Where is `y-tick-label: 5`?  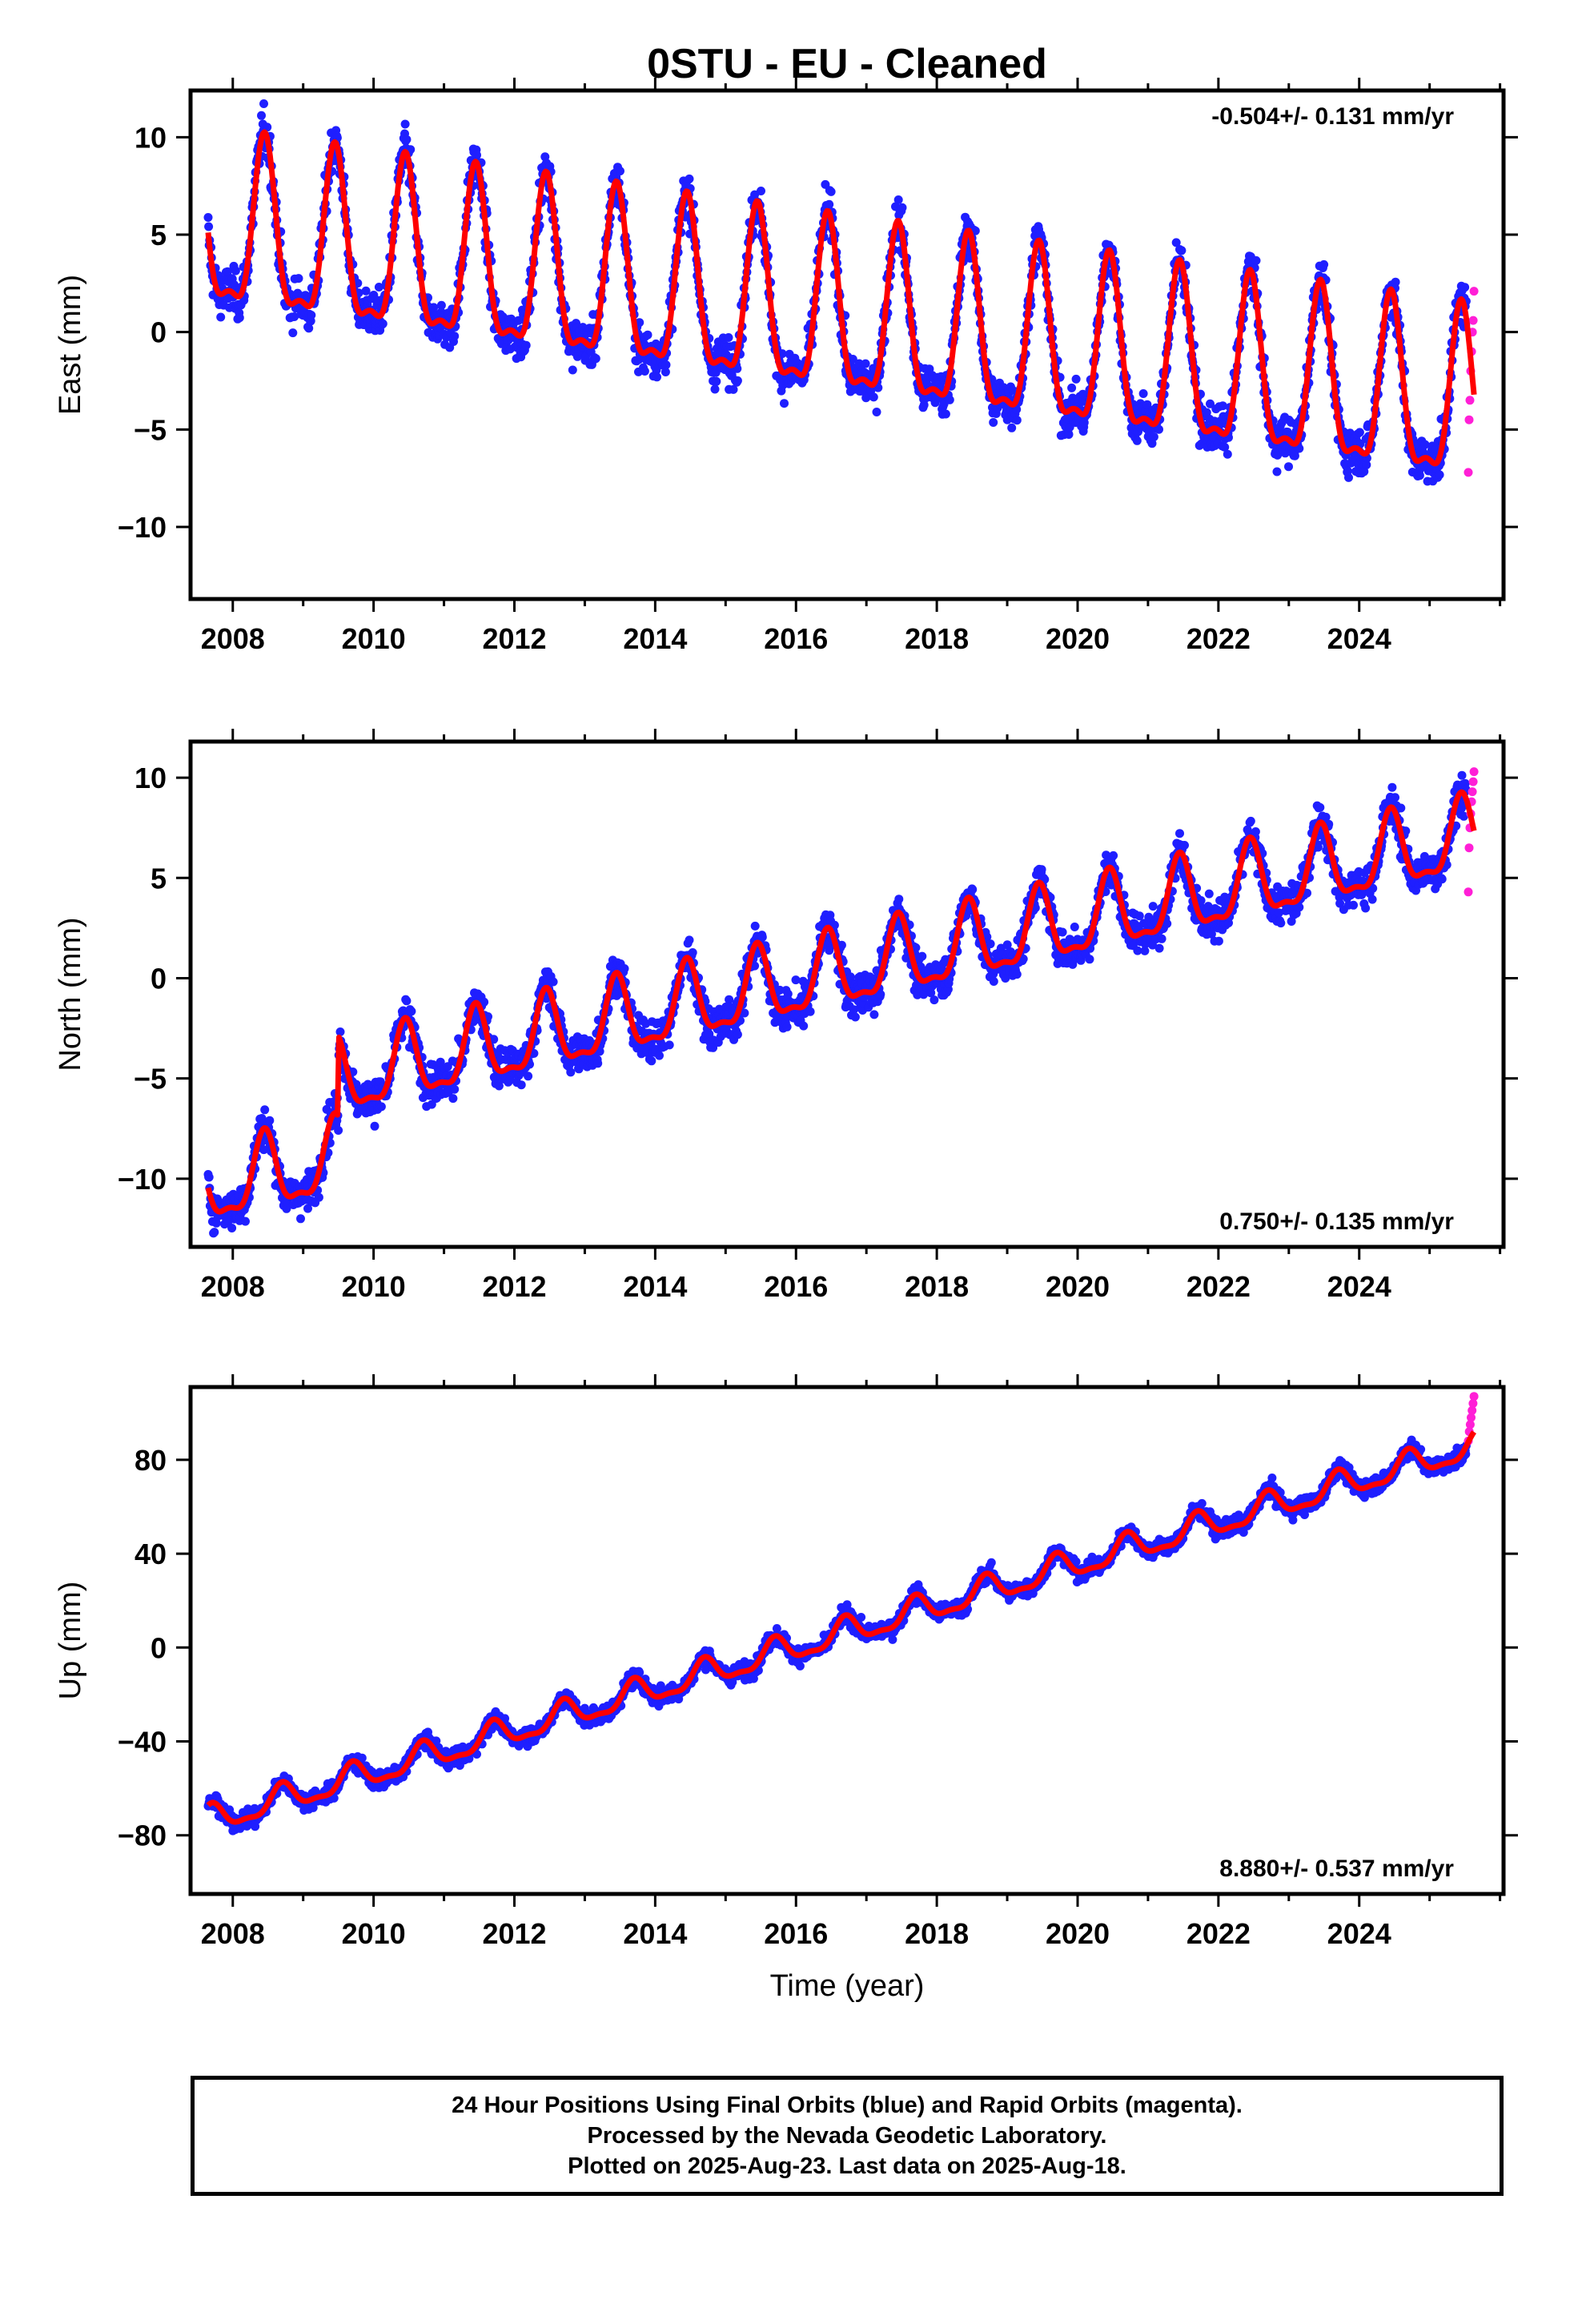
y-tick-label: 5 is located at coordinates (159, 235).